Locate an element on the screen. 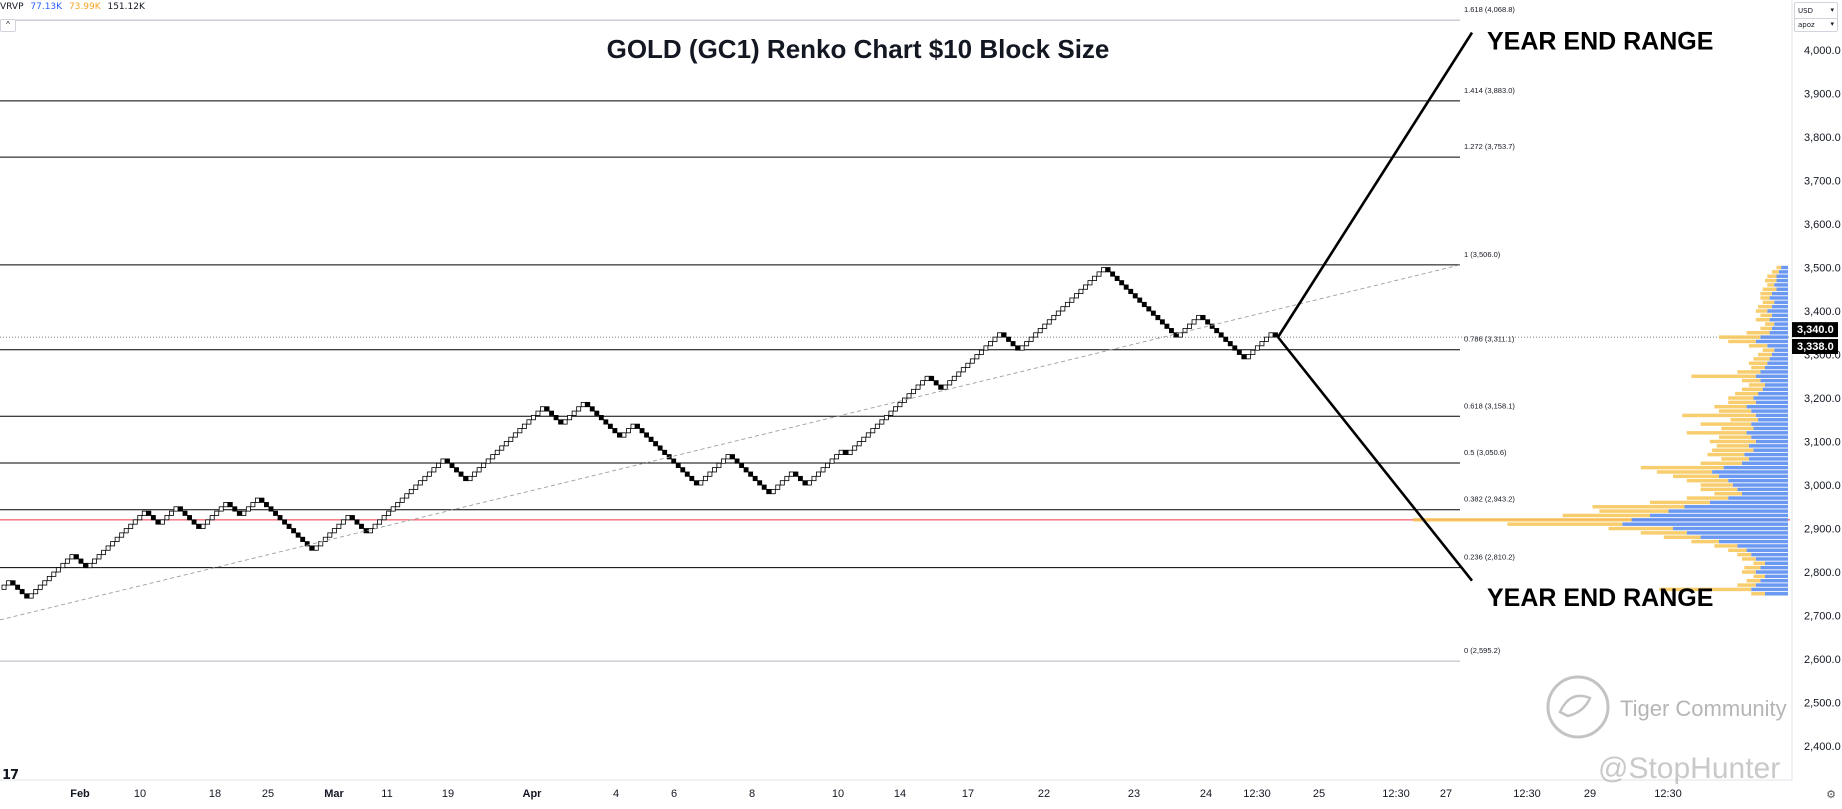  tiger-logo-icon is located at coordinates (1578, 707).